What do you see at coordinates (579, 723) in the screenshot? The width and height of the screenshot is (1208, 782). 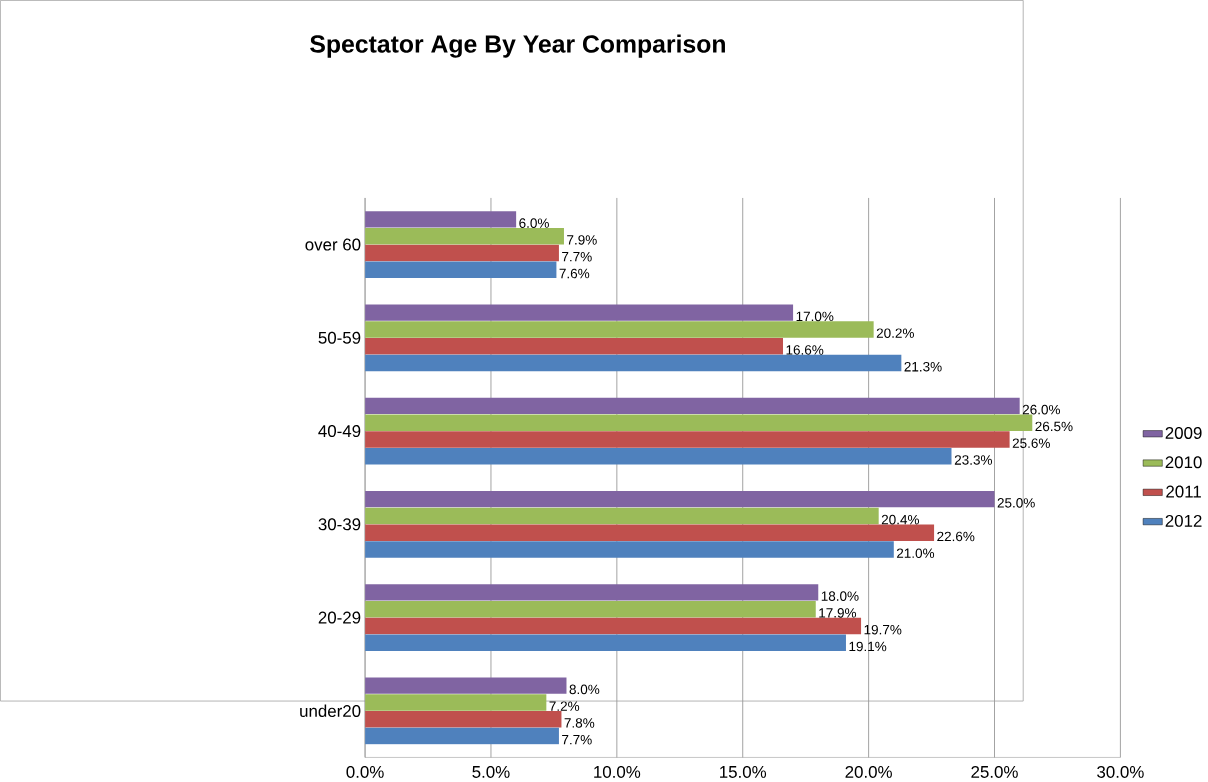 I see `data-label: 7.8%` at bounding box center [579, 723].